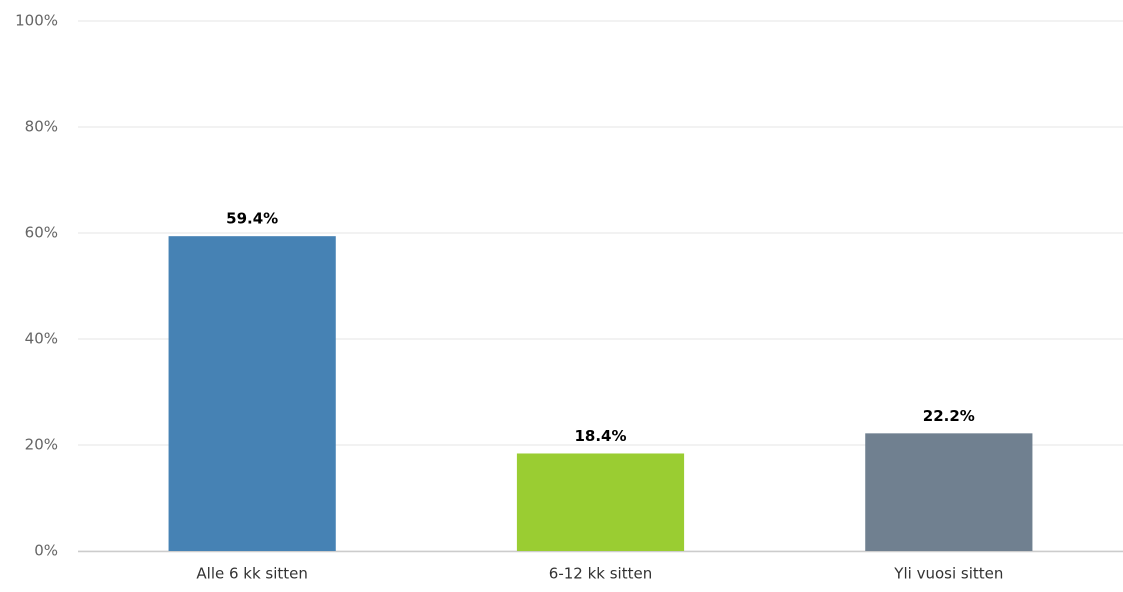  I want to click on y-tick-label: 0%, so click(46, 551).